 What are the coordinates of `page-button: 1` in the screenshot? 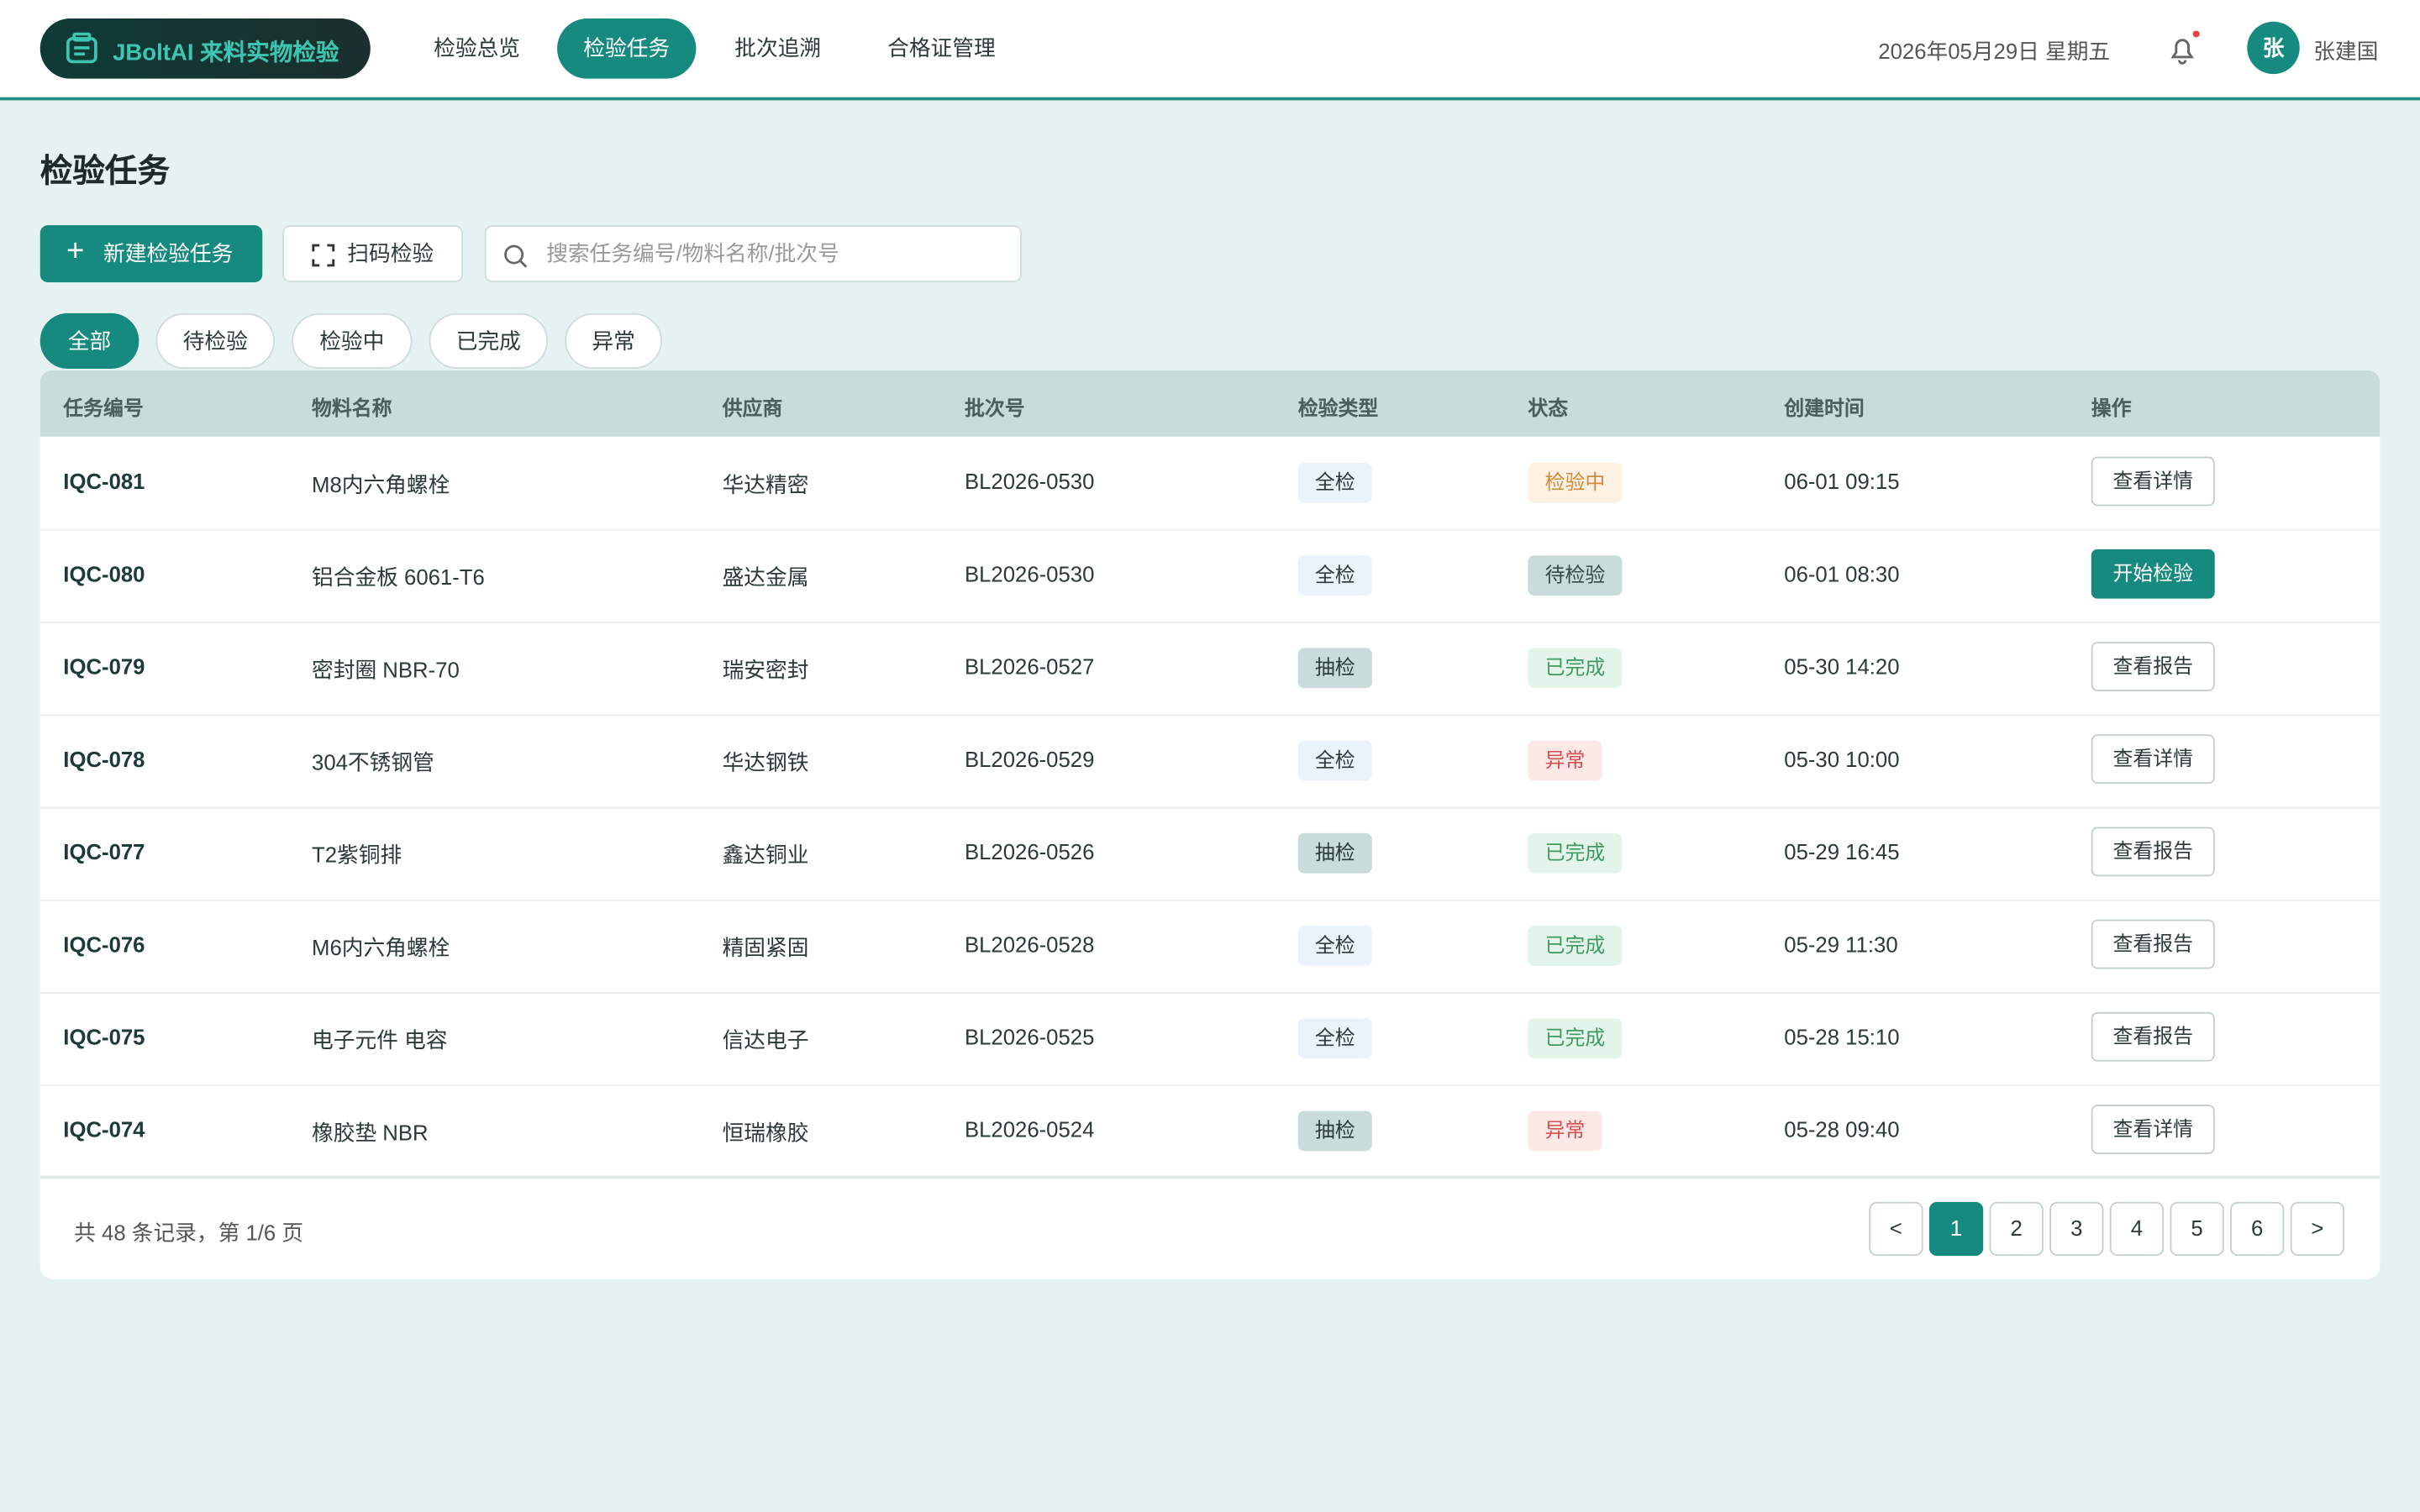 It's located at (1956, 1229).